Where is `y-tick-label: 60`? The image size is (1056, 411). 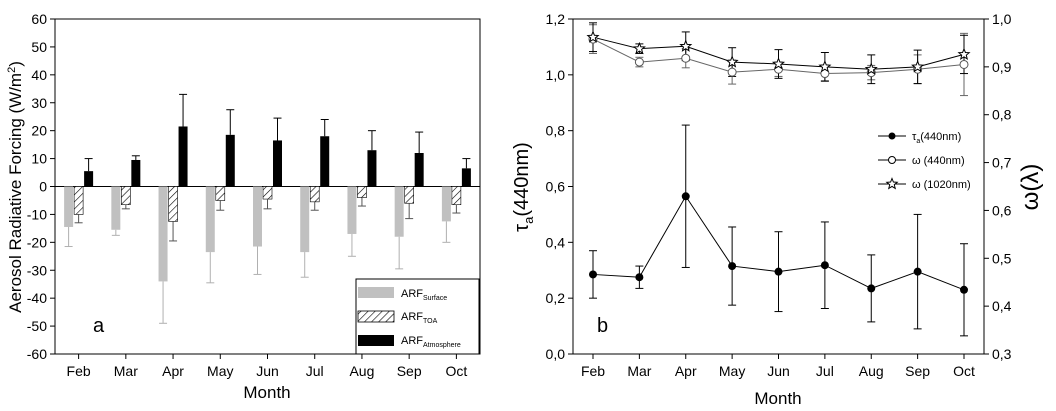
y-tick-label: 60 is located at coordinates (39, 19).